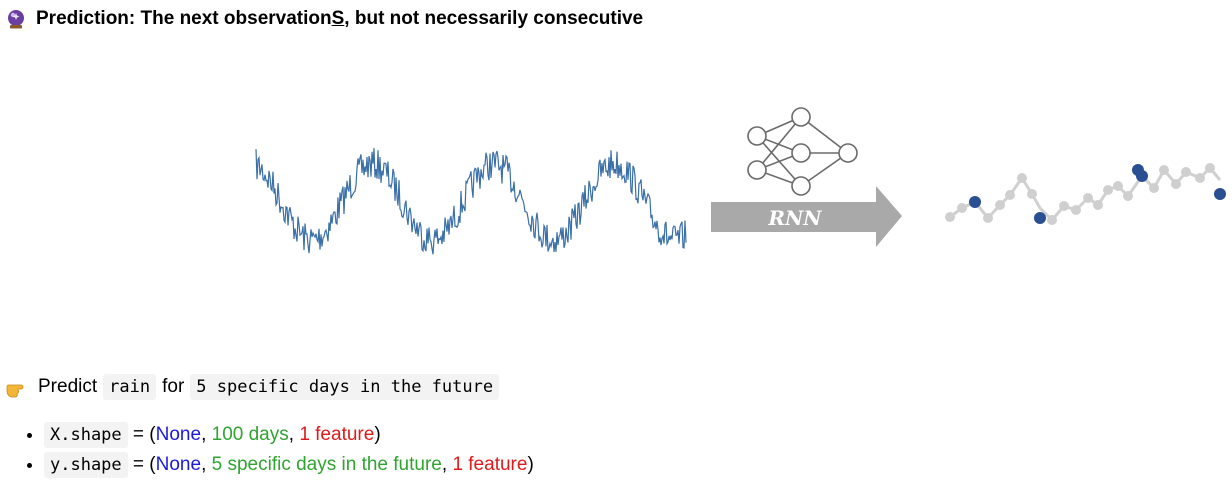 The height and width of the screenshot is (488, 1232). What do you see at coordinates (794, 218) in the screenshot?
I see `rnn-arrow-label: RNN` at bounding box center [794, 218].